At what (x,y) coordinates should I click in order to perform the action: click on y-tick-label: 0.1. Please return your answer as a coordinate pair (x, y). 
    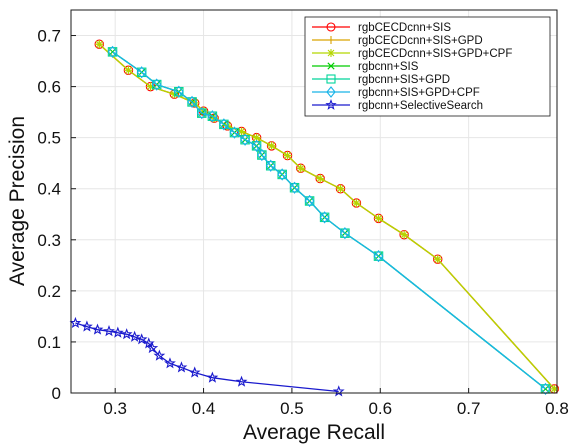
    Looking at the image, I should click on (49, 342).